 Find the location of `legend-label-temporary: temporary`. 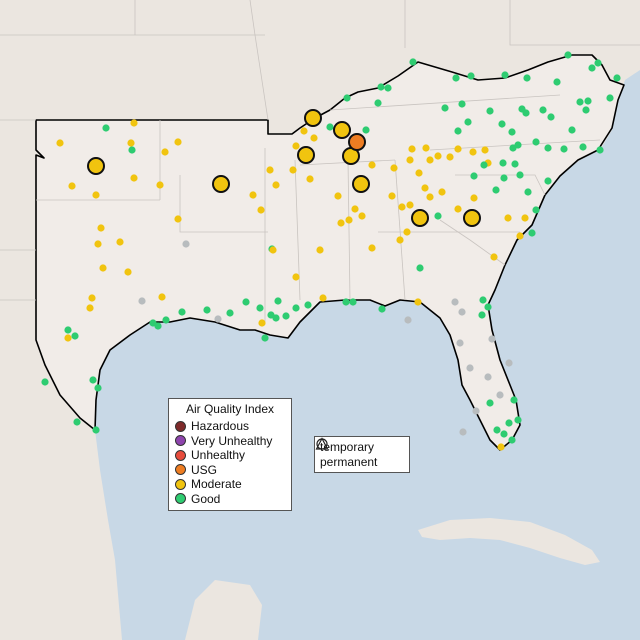

legend-label-temporary: temporary is located at coordinates (347, 447).